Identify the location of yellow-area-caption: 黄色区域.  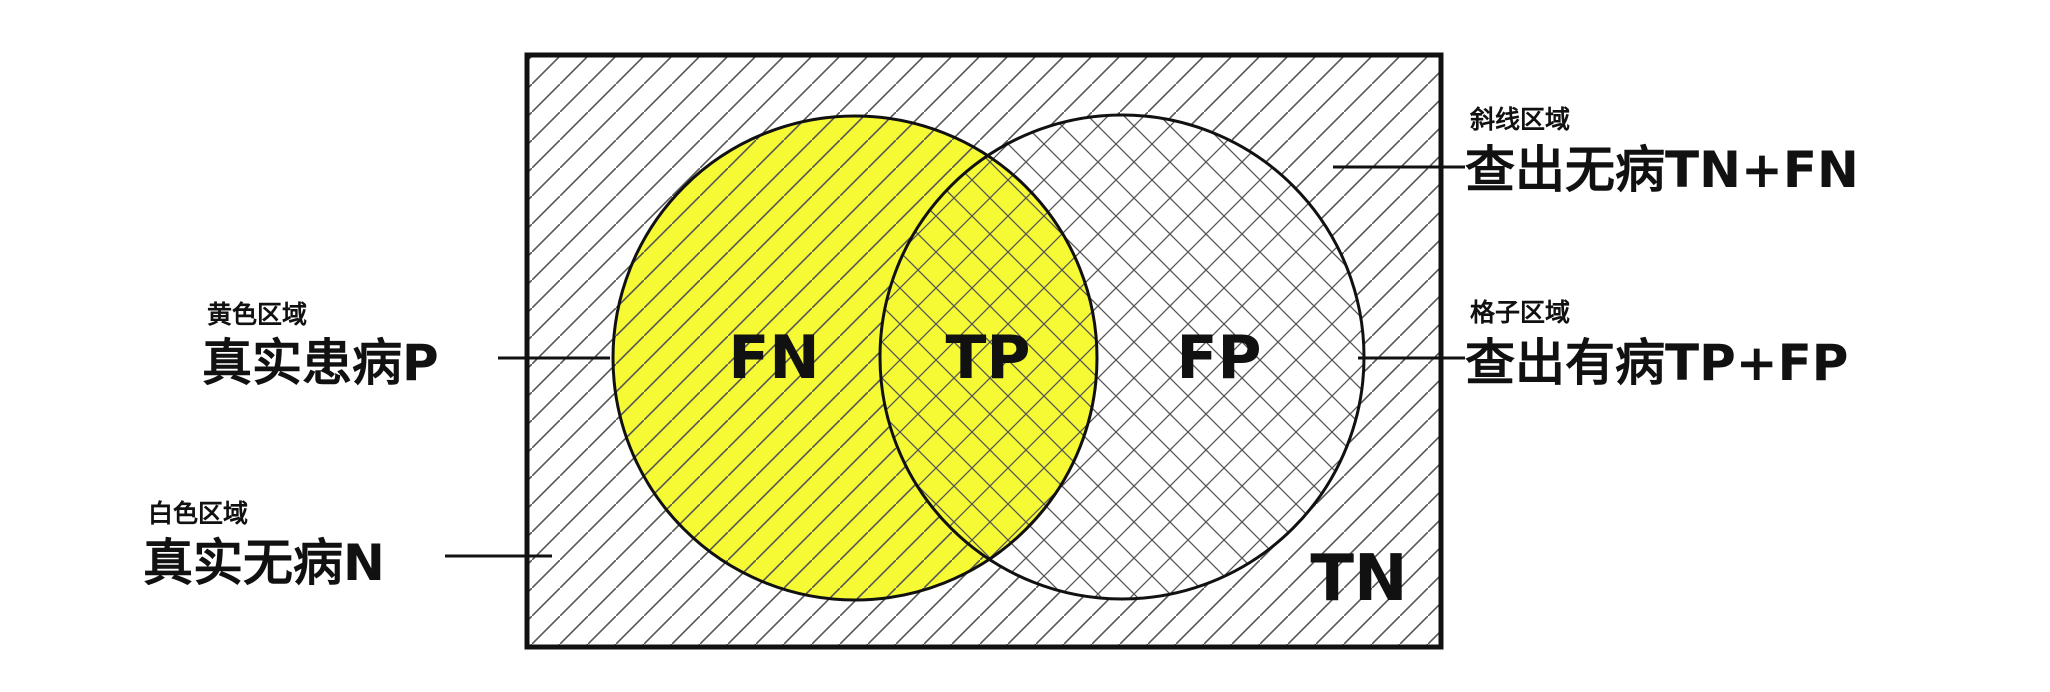
(257, 314).